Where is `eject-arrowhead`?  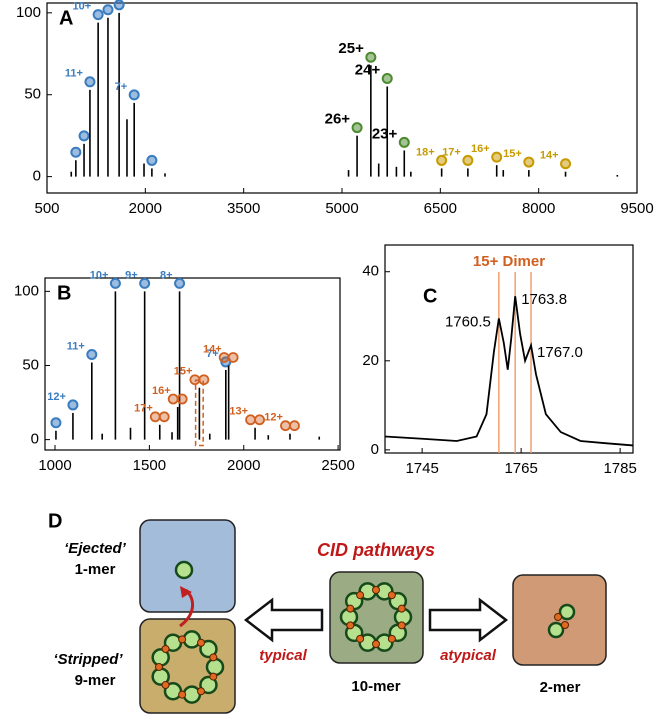
eject-arrowhead is located at coordinates (186, 592).